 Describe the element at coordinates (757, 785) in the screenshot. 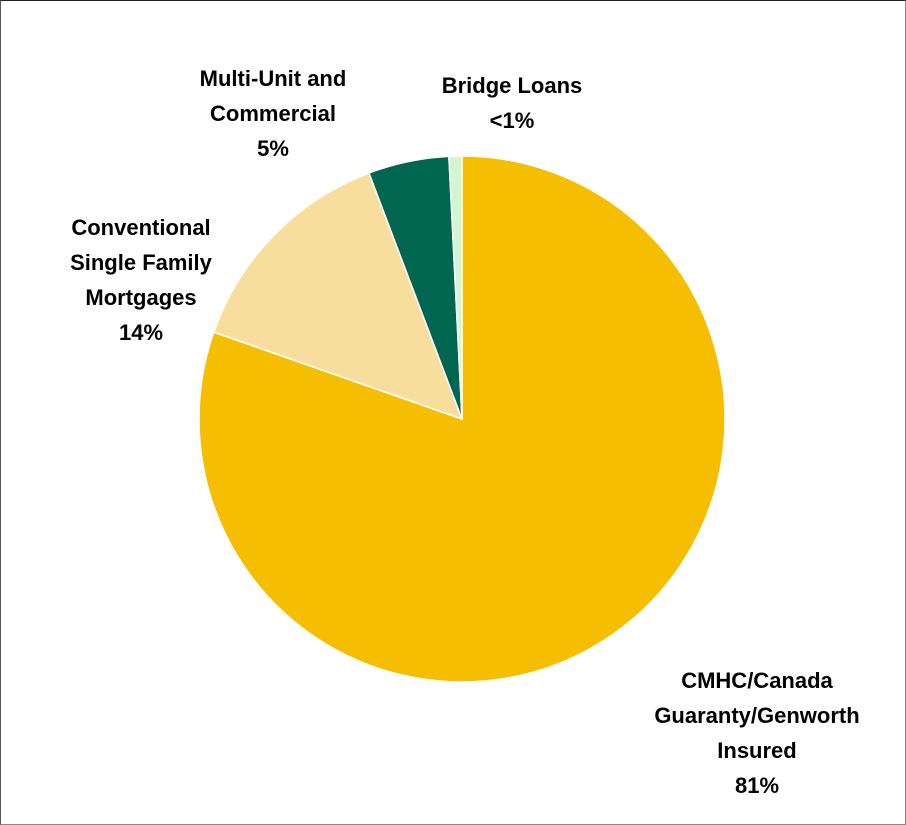

I see `value-label: 81%` at that location.